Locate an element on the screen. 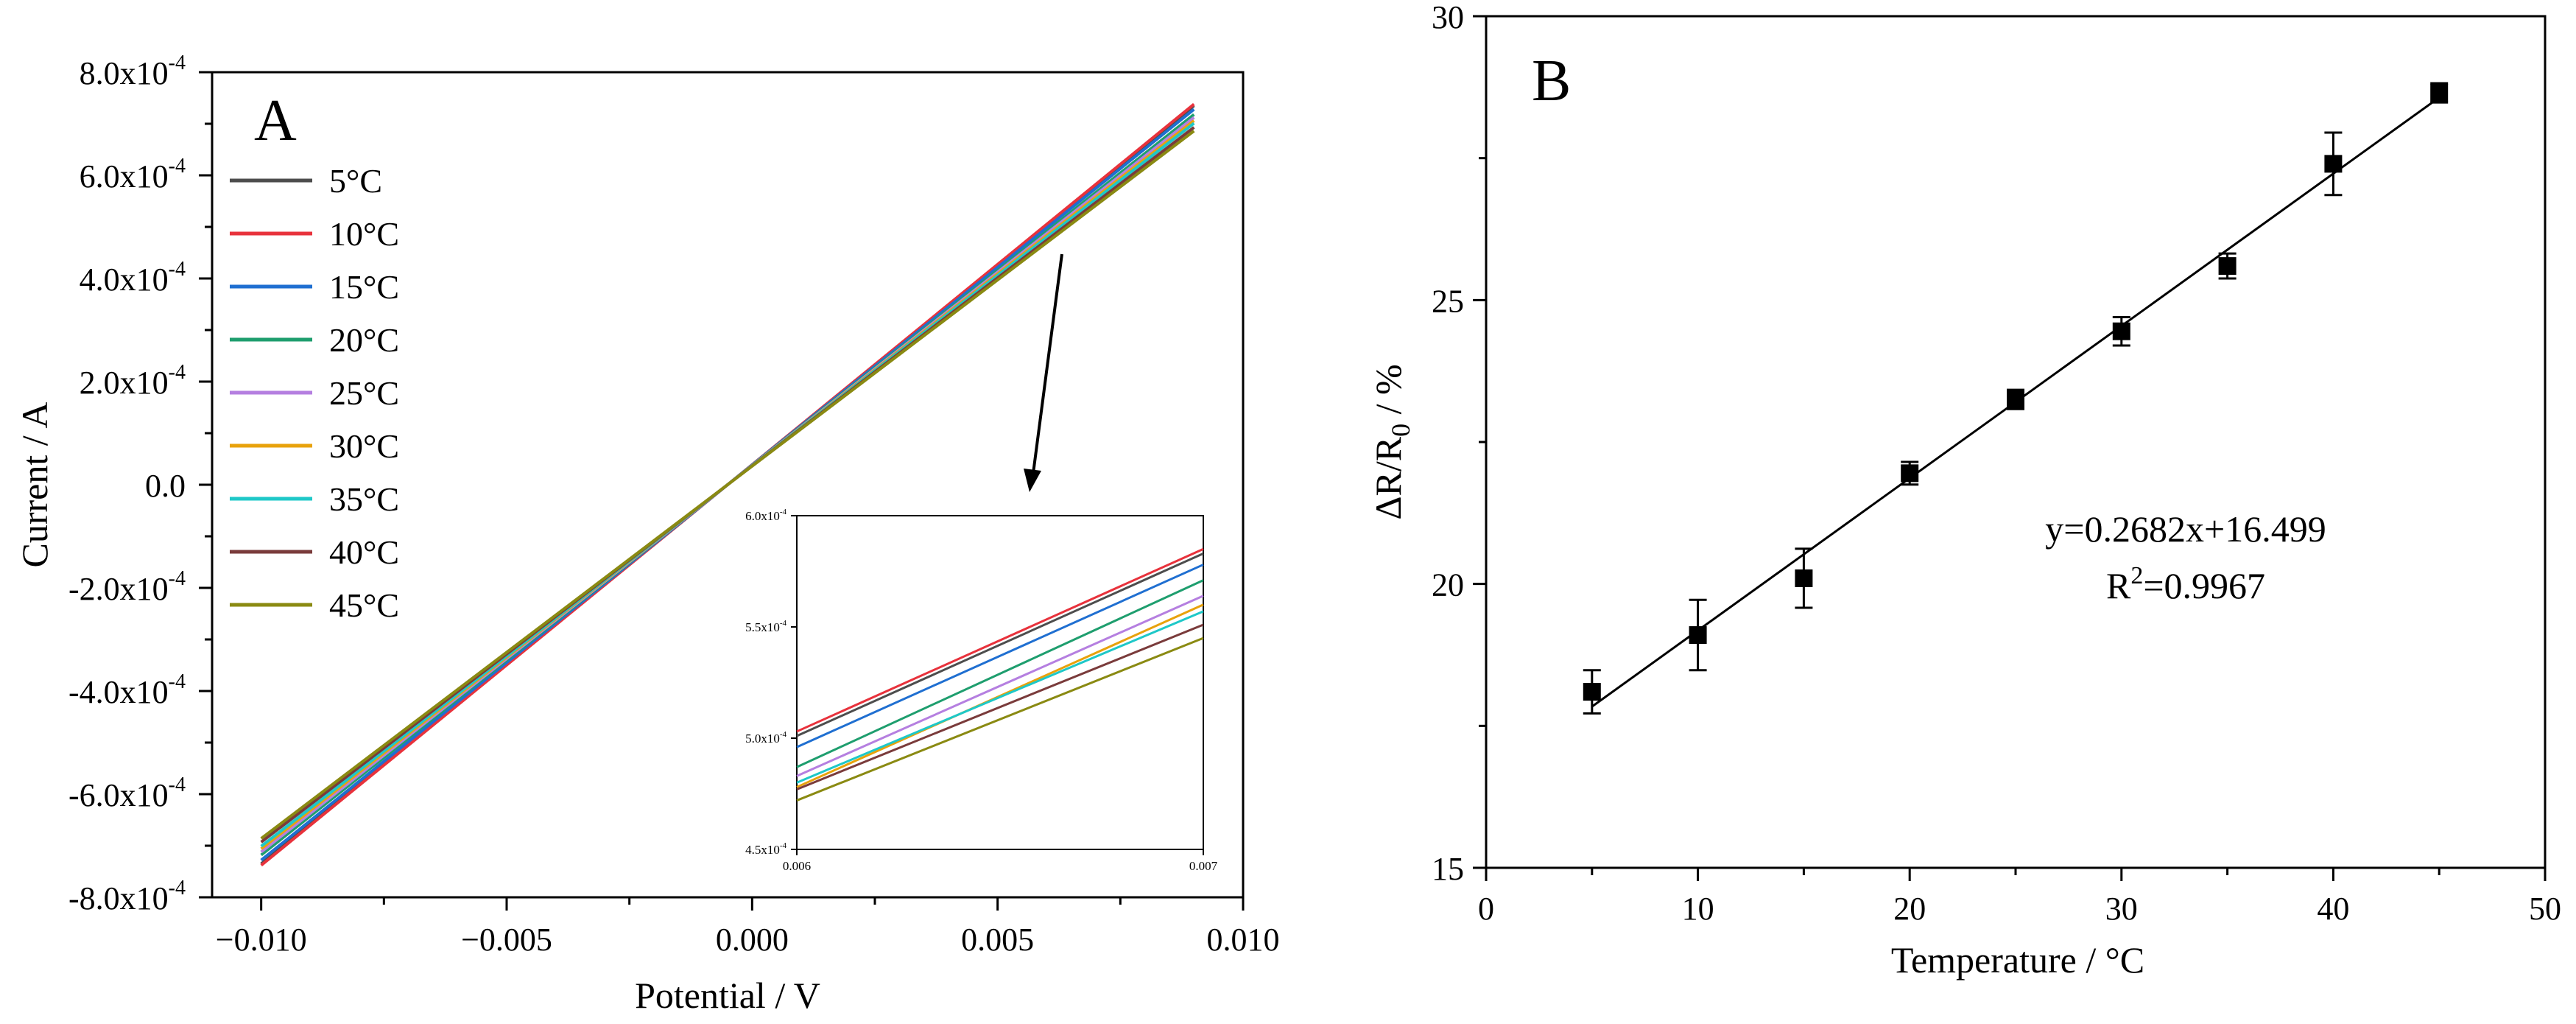 This screenshot has height=1024, width=2576. panel-b-y-axis-title: ΔR/R0 / % is located at coordinates (1391, 441).